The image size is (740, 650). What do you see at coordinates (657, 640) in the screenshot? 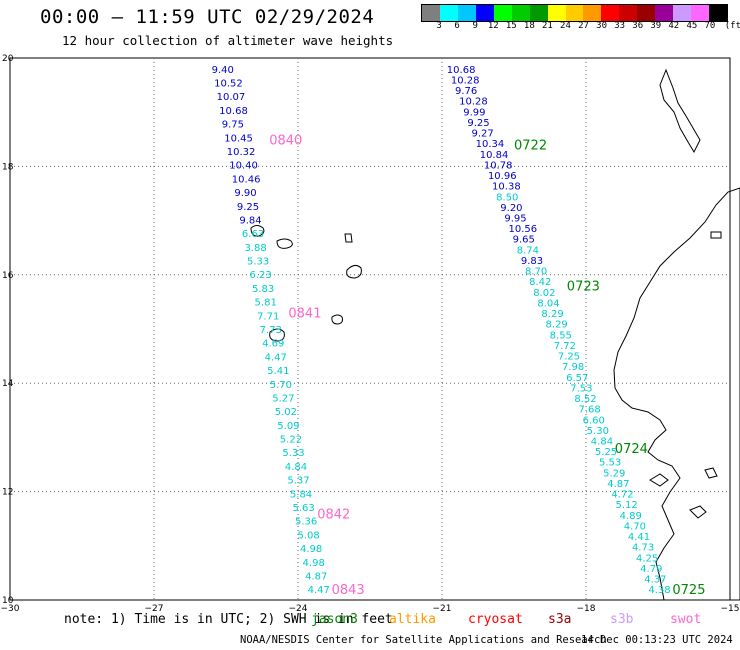
I see `footer-timestamp: 14 Dec 00:13:23 UTC 2024` at bounding box center [657, 640].